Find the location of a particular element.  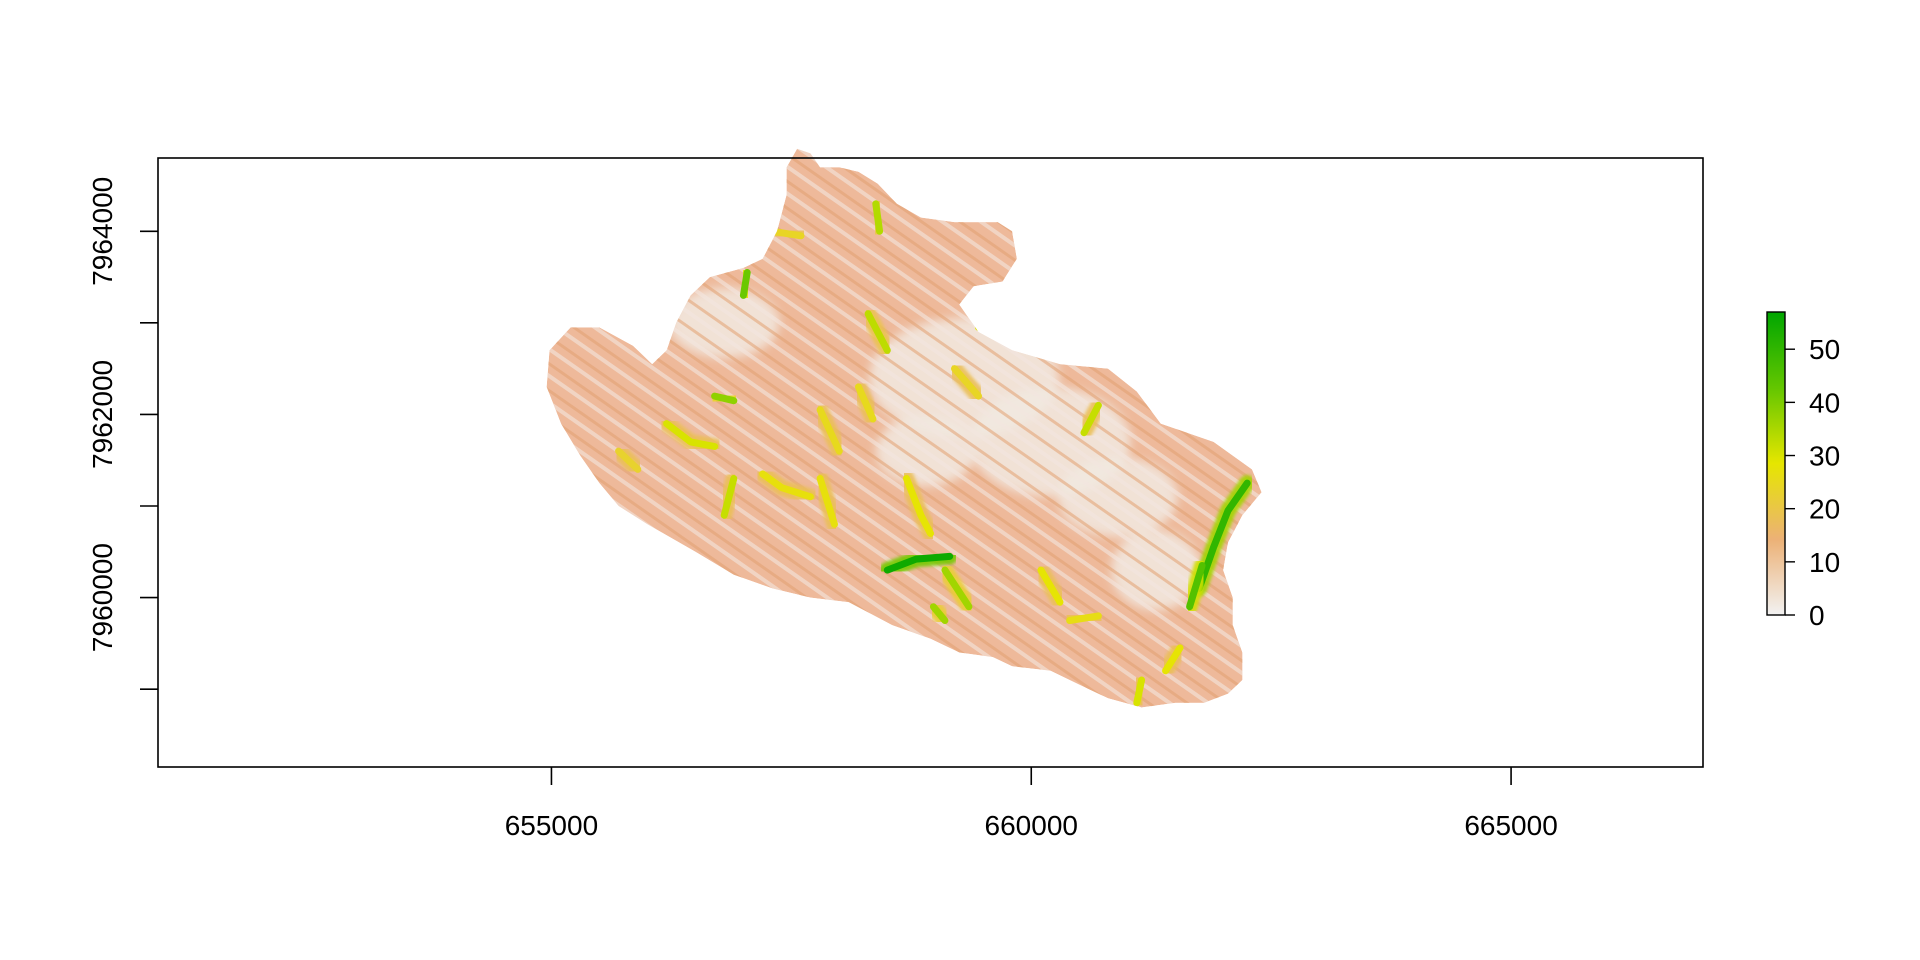

color-legend: 0 10 20 30 40 50 is located at coordinates (1803, 471).